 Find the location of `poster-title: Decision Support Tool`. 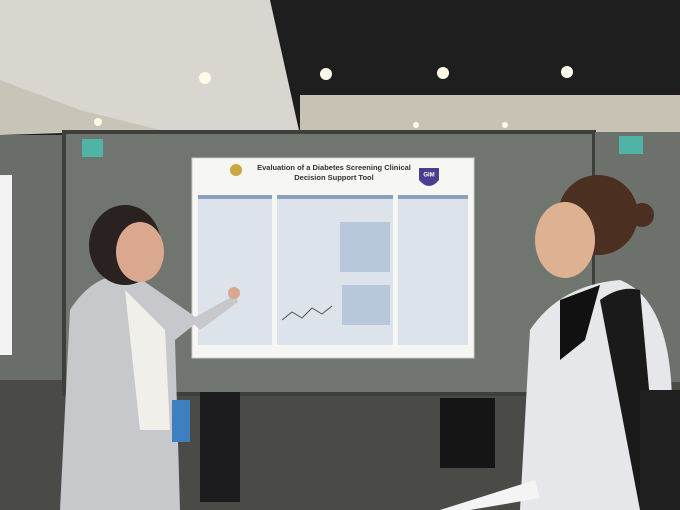

poster-title: Decision Support Tool is located at coordinates (333, 177).